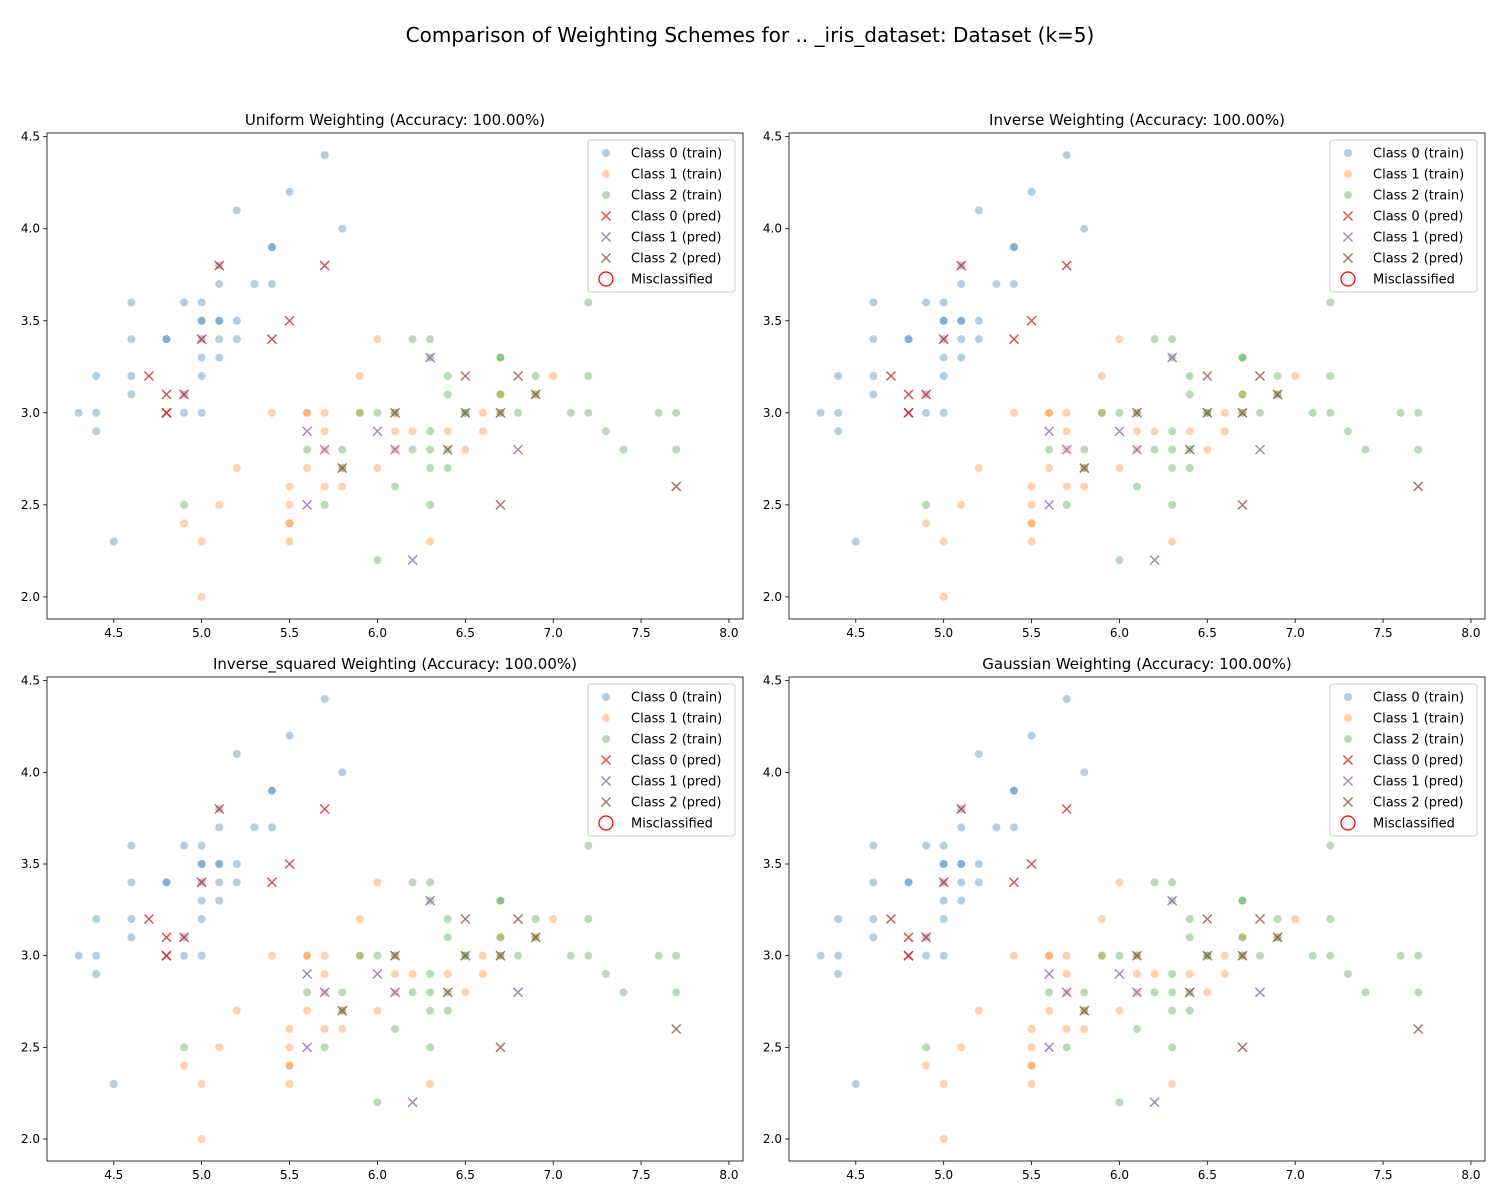 The image size is (1500, 1200). Describe the element at coordinates (30, 864) in the screenshot. I see `y-tick-label: 3.5` at that location.